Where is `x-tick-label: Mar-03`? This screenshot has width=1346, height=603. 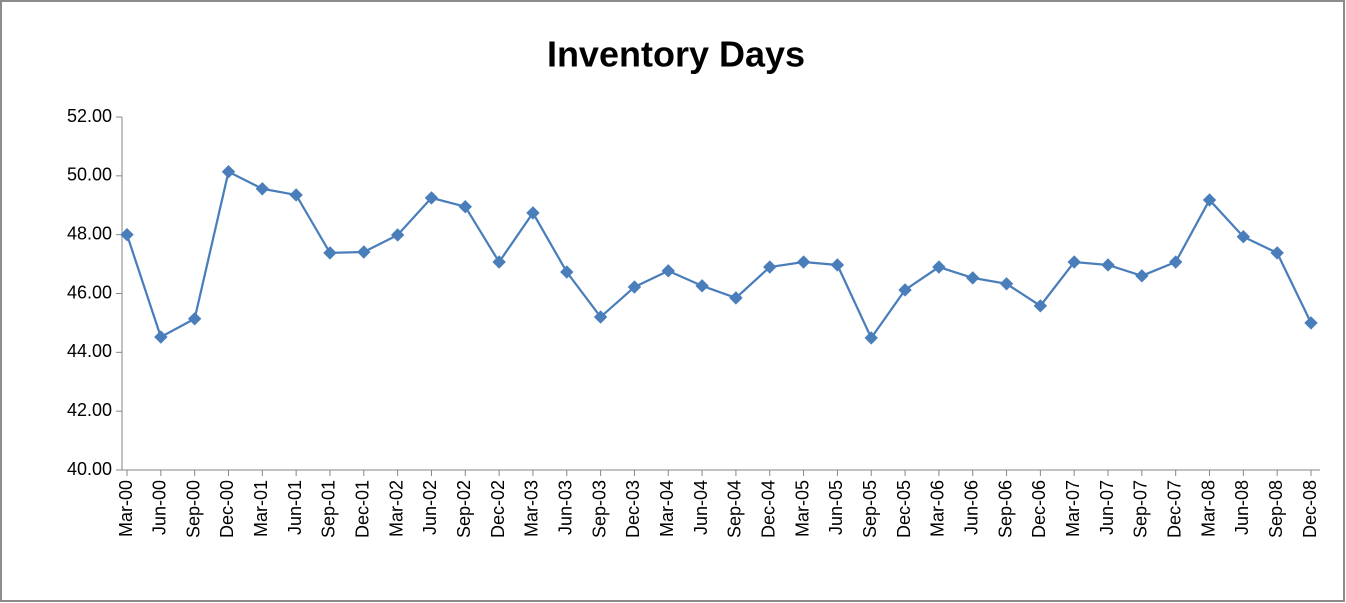 x-tick-label: Mar-03 is located at coordinates (532, 508).